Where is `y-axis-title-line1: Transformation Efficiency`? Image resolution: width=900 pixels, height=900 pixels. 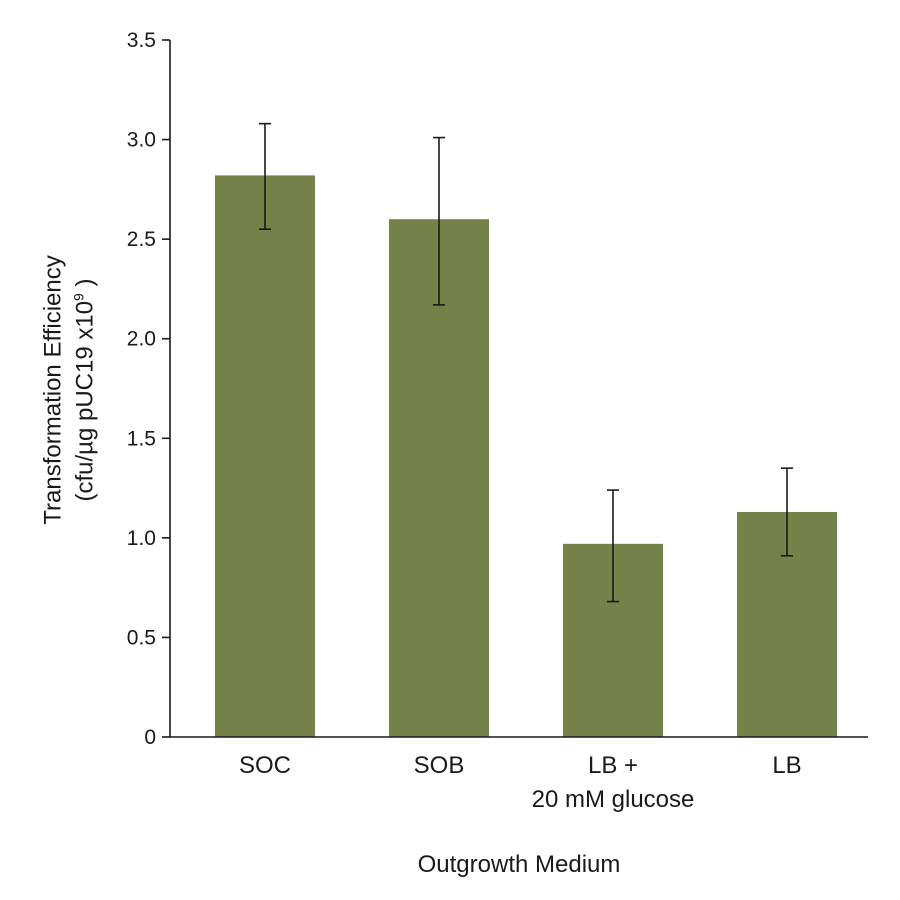 y-axis-title-line1: Transformation Efficiency is located at coordinates (52, 389).